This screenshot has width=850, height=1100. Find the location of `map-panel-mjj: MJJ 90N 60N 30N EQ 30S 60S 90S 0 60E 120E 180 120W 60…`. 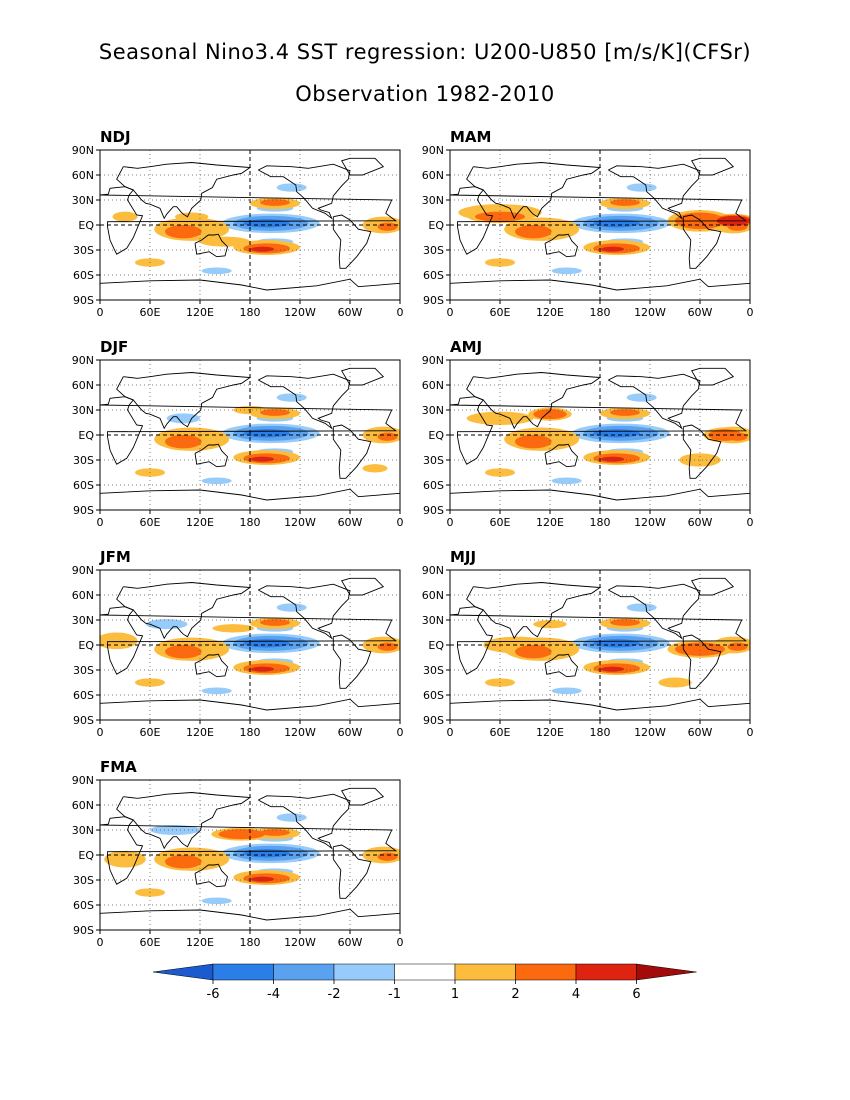

map-panel-mjj: MJJ 90N 60N 30N EQ 30S 60S 90S 0 60E 120E 180 120W 60… is located at coordinates (595, 648).